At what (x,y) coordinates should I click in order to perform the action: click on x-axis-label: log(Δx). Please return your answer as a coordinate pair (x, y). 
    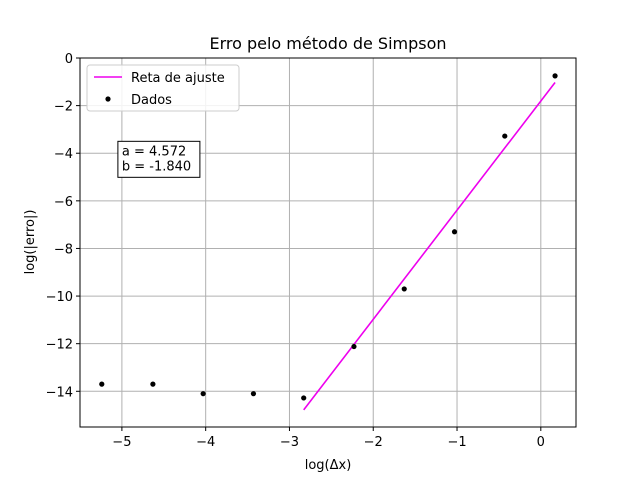
    Looking at the image, I should click on (328, 465).